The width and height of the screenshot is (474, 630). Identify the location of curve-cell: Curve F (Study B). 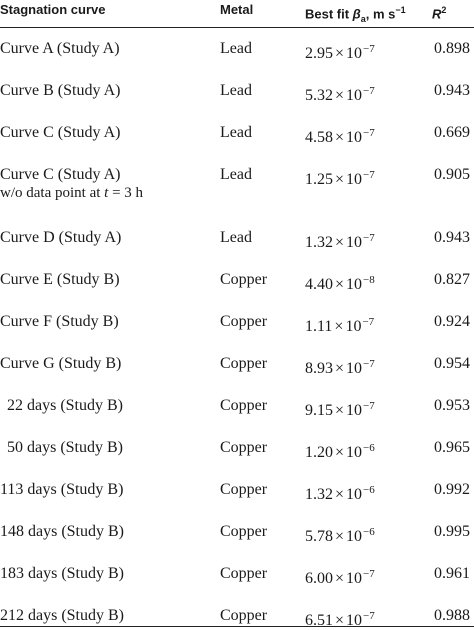
(59, 322).